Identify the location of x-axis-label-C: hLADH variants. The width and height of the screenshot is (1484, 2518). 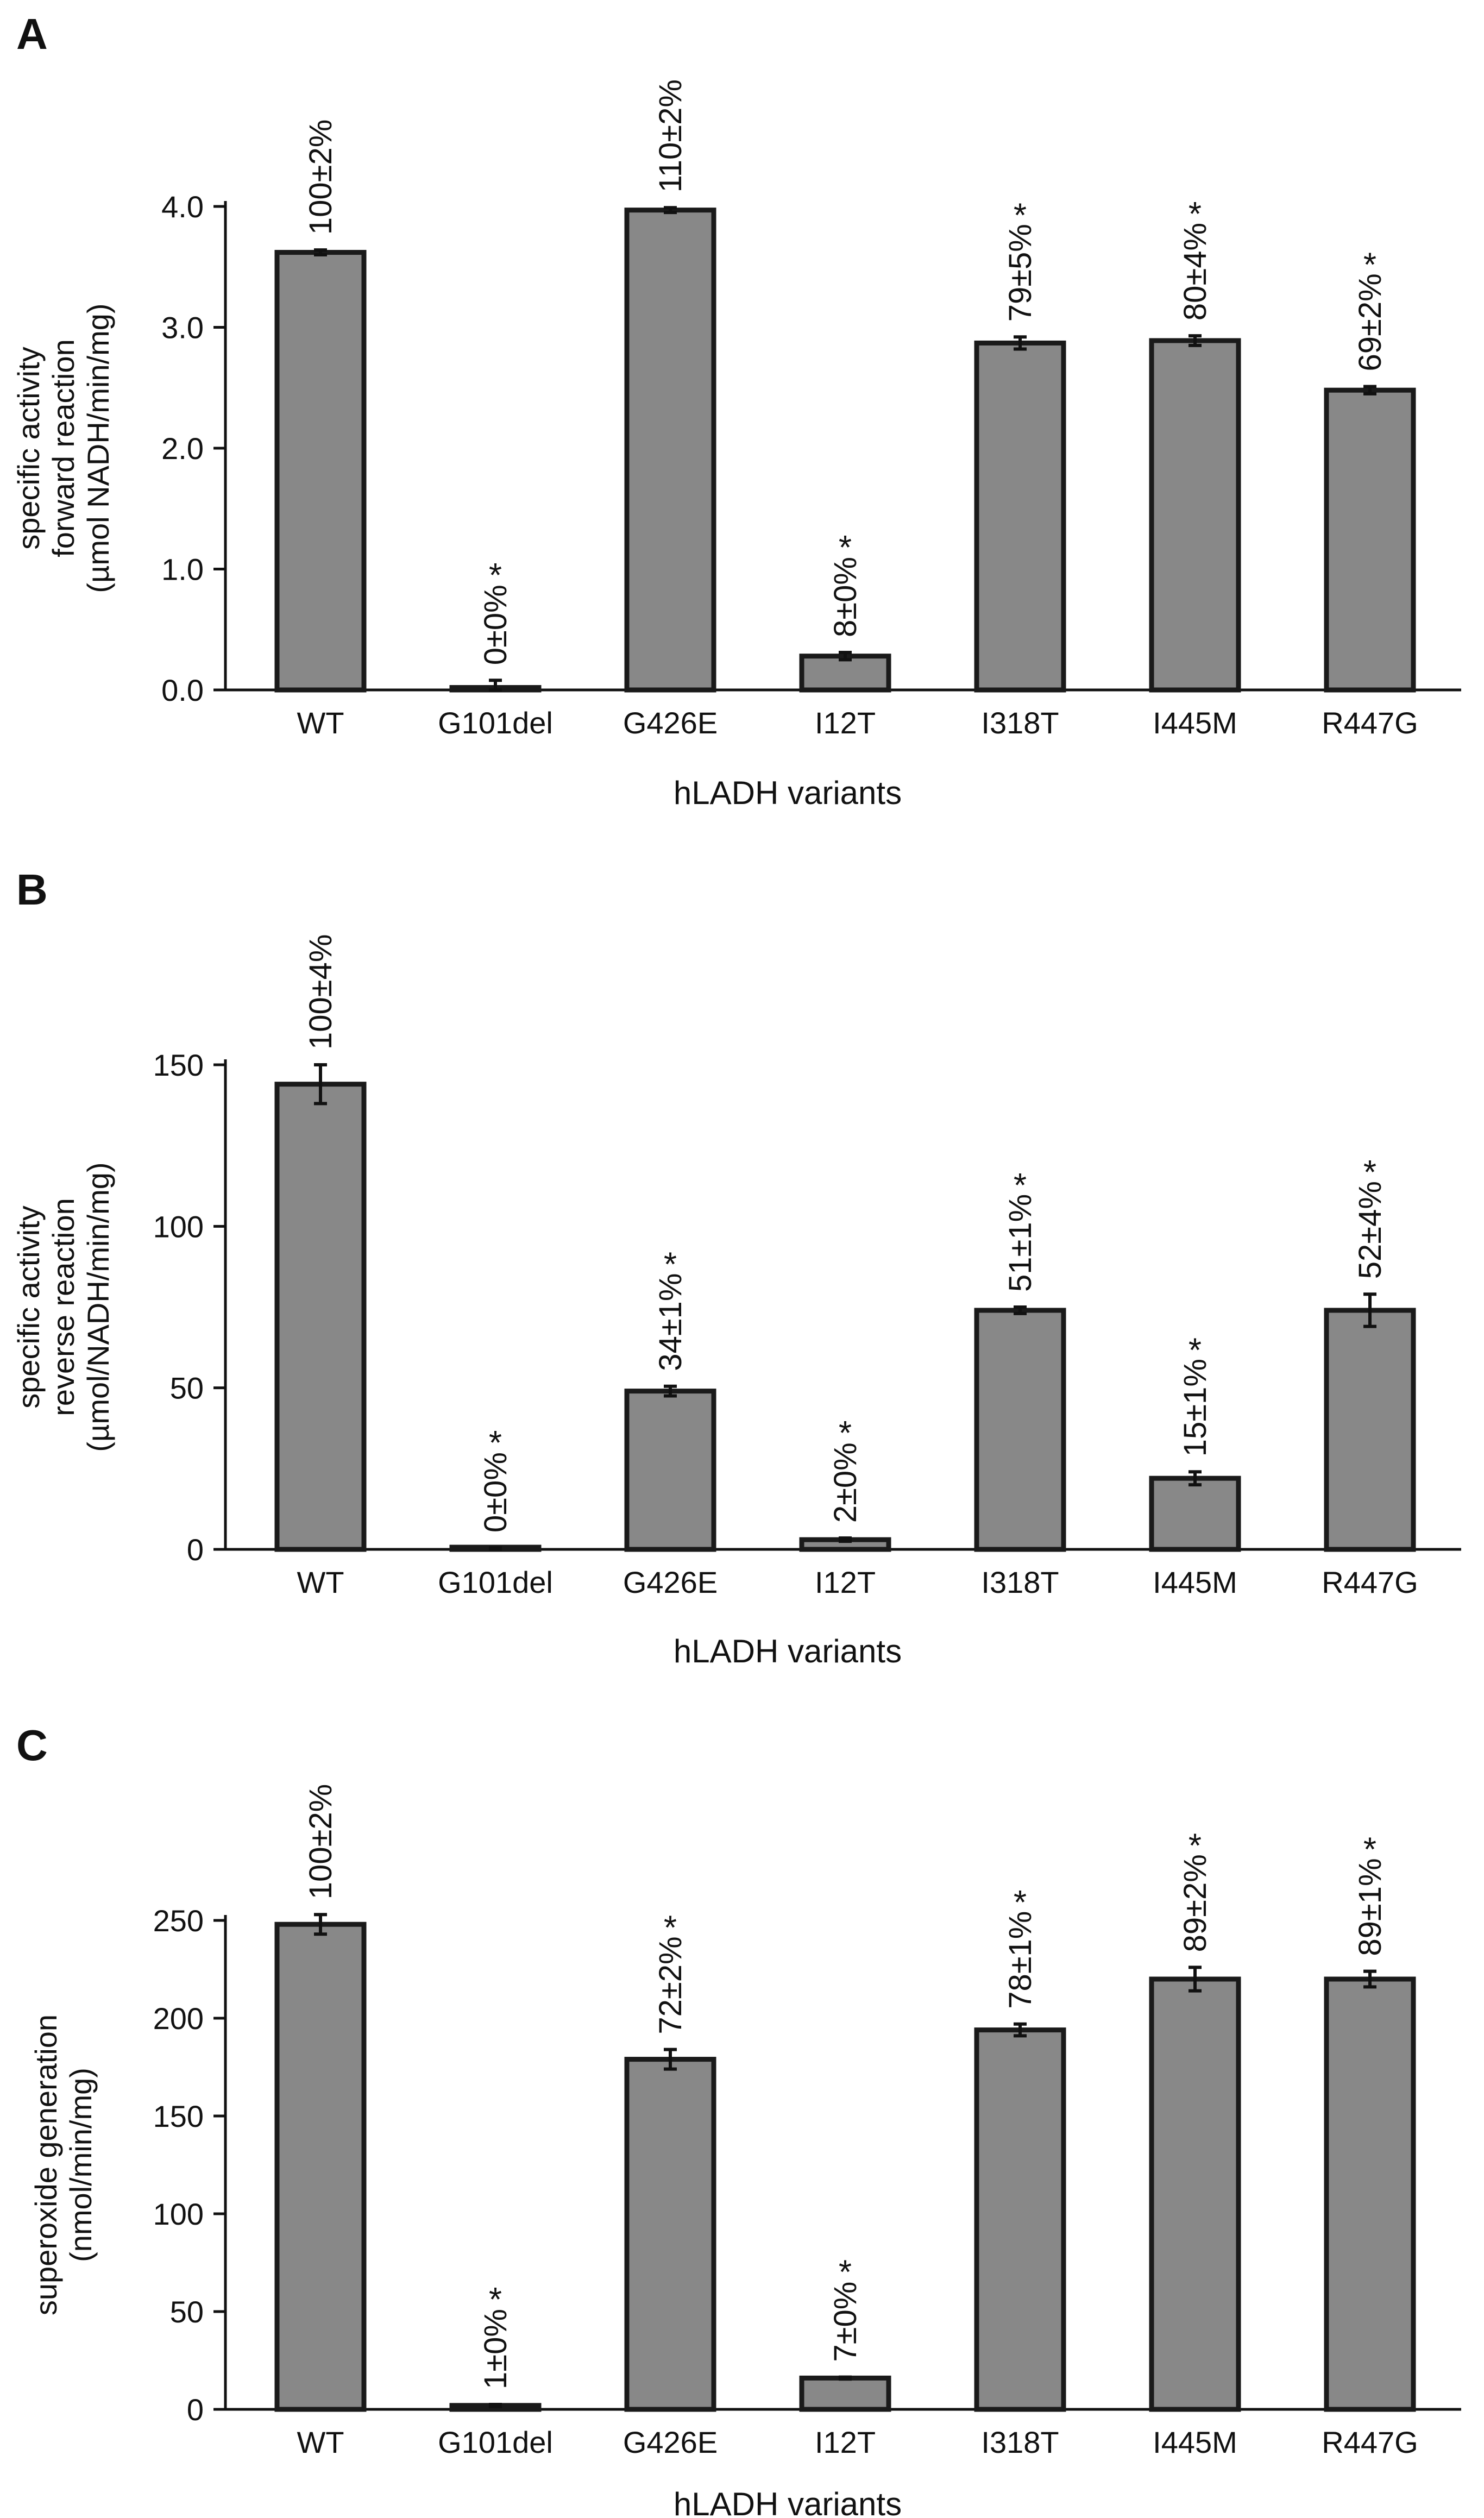
(788, 2502).